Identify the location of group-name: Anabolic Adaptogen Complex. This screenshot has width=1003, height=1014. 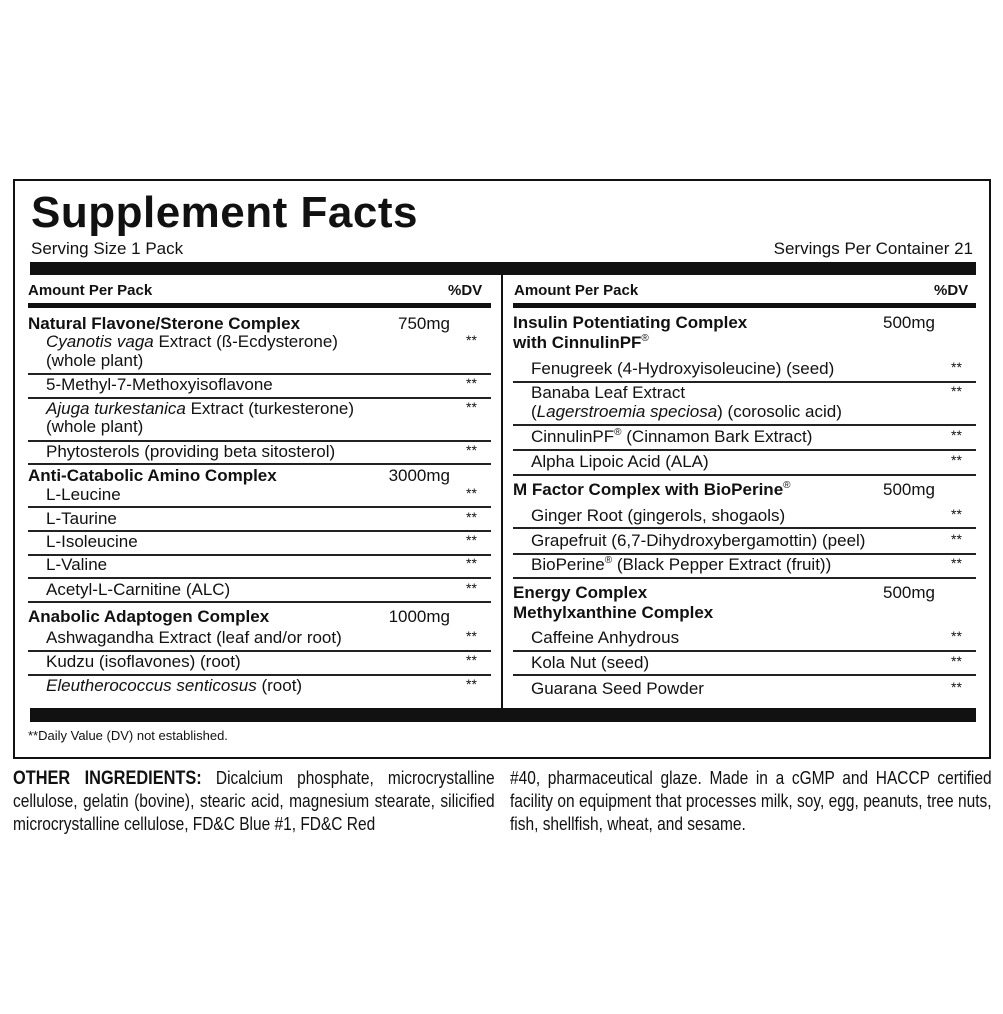
(148, 617).